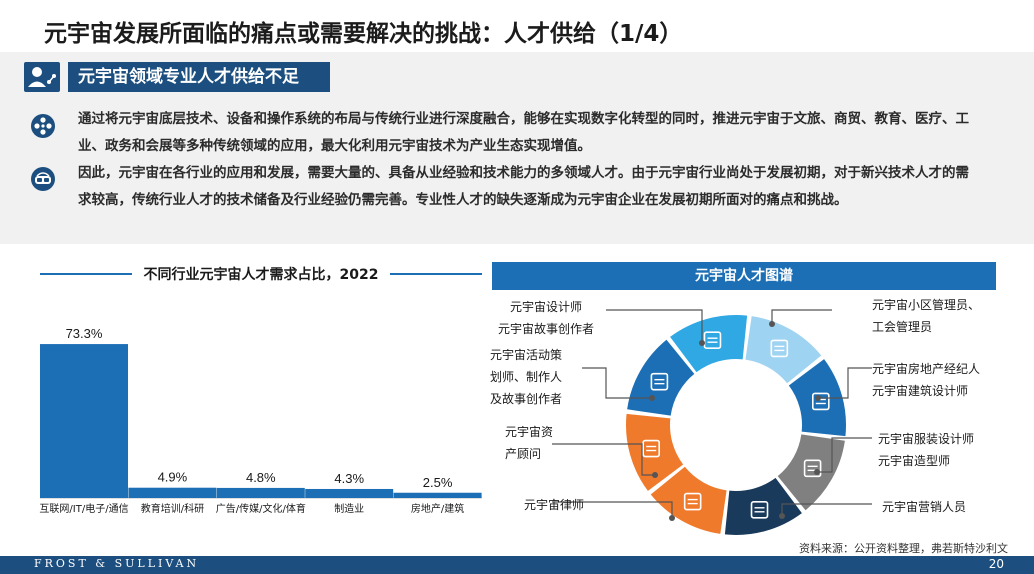 The image size is (1034, 574). I want to click on category-label: 互联网/IT/电子/通信, so click(83, 508).